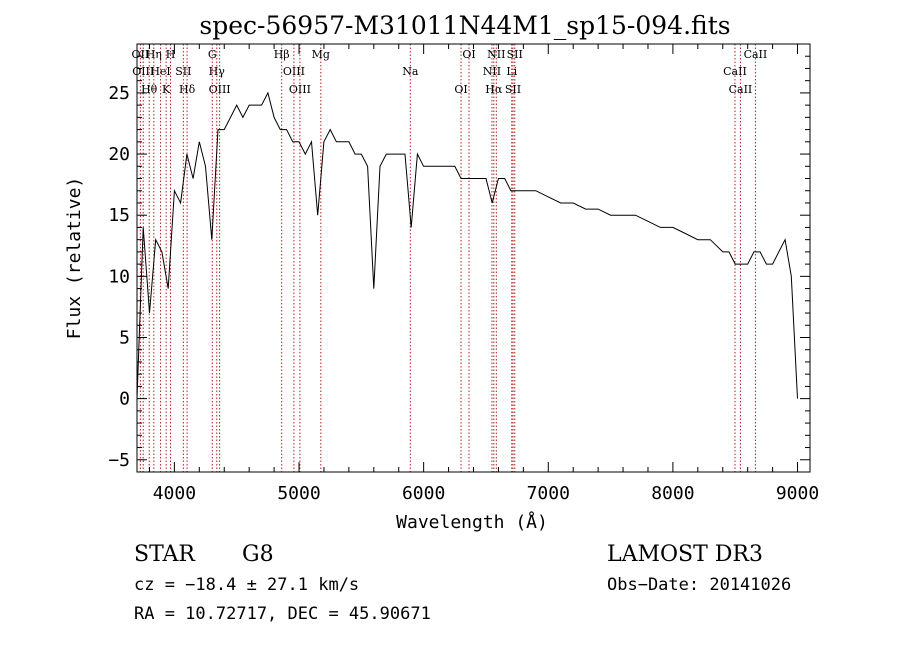  Describe the element at coordinates (217, 71) in the screenshot. I see `line-marker-label: Hγ` at that location.